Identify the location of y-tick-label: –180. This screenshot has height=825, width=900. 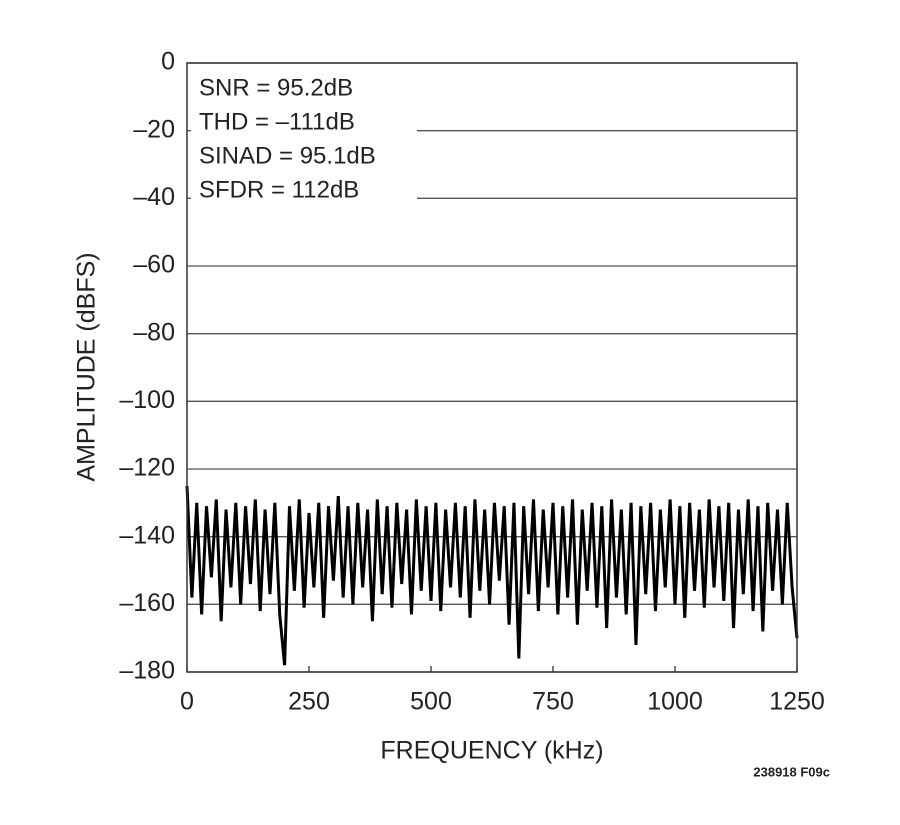
(147, 671).